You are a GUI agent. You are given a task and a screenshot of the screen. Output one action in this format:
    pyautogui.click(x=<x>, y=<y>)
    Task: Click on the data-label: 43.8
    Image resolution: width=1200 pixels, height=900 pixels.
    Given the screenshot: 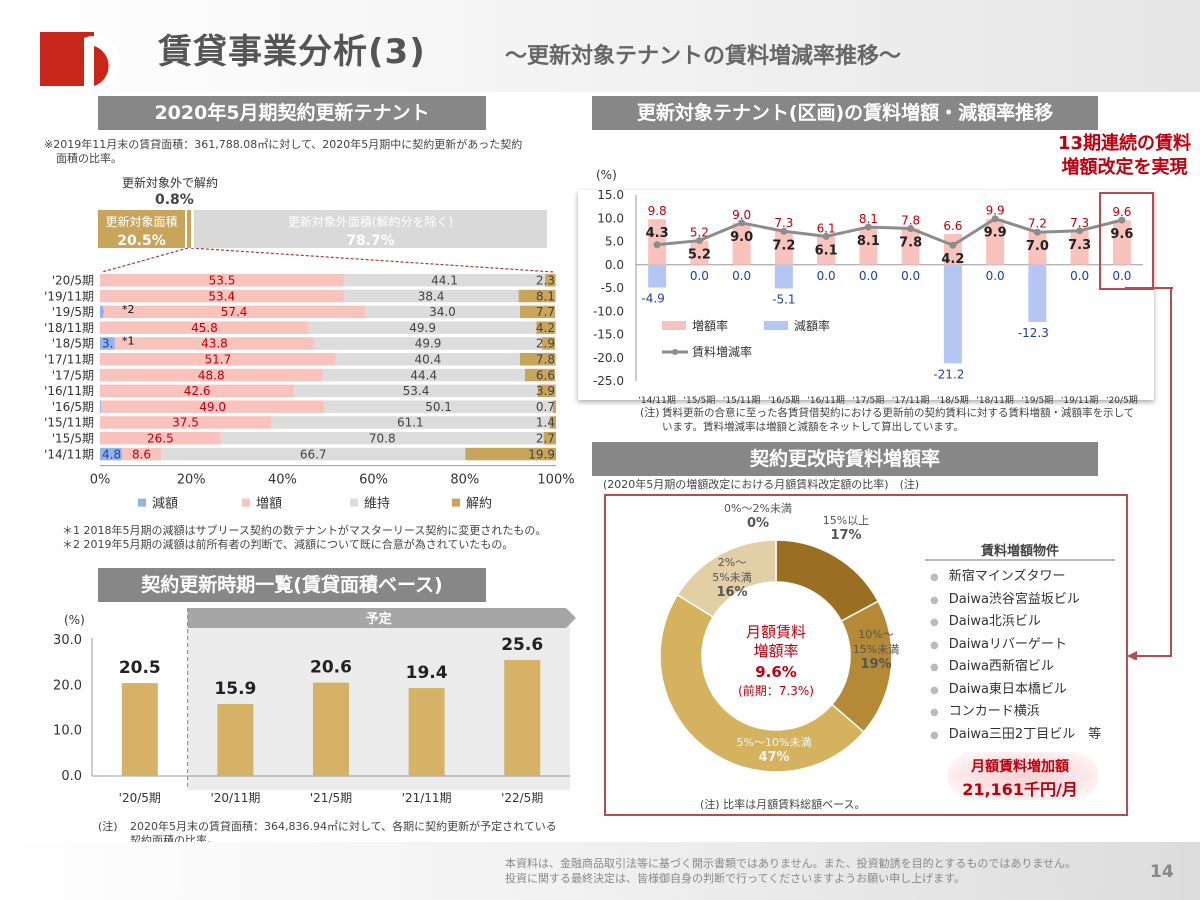 What is the action you would take?
    pyautogui.click(x=214, y=344)
    